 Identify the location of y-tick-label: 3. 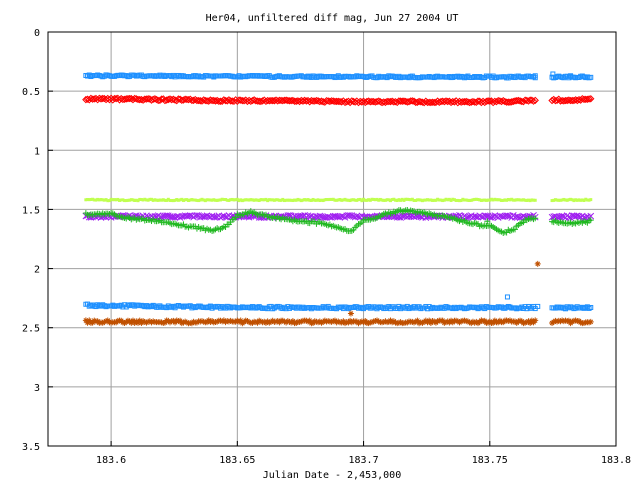
(37, 388).